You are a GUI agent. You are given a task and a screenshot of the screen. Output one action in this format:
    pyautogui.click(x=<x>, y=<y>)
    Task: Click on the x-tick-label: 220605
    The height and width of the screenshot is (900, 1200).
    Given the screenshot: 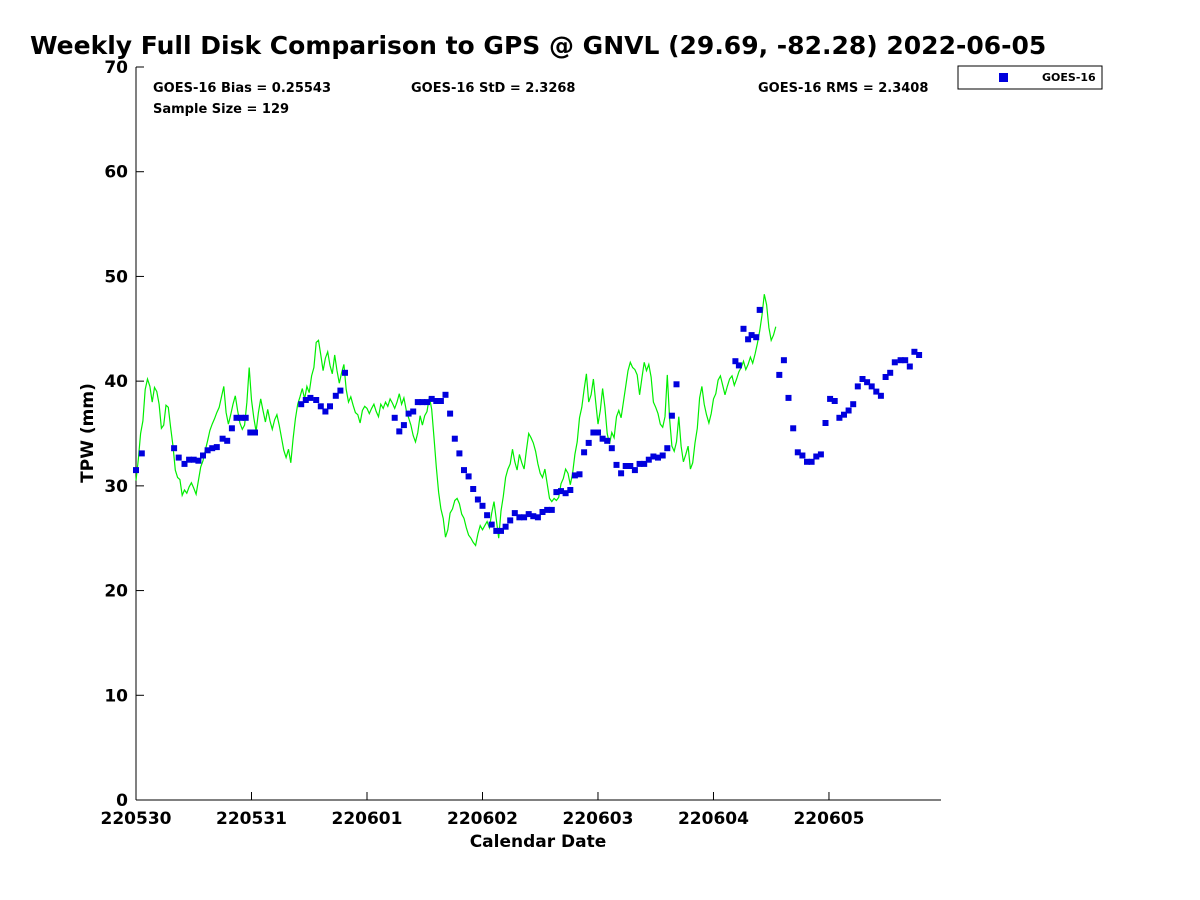 What is the action you would take?
    pyautogui.click(x=828, y=819)
    